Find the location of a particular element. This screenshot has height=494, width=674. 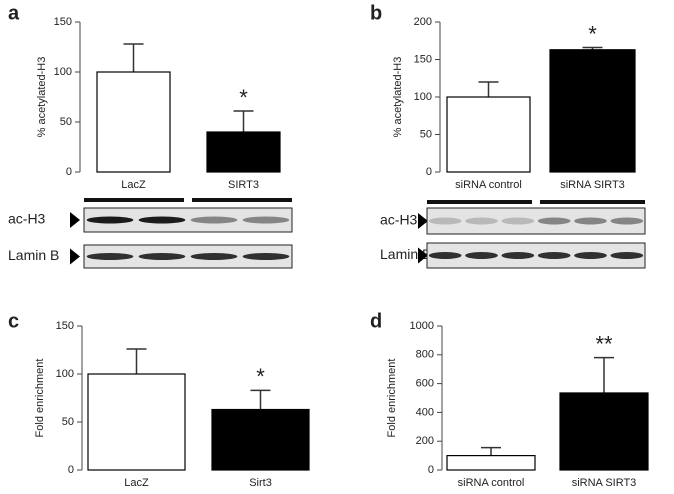

panel-letter: c is located at coordinates (13, 321).